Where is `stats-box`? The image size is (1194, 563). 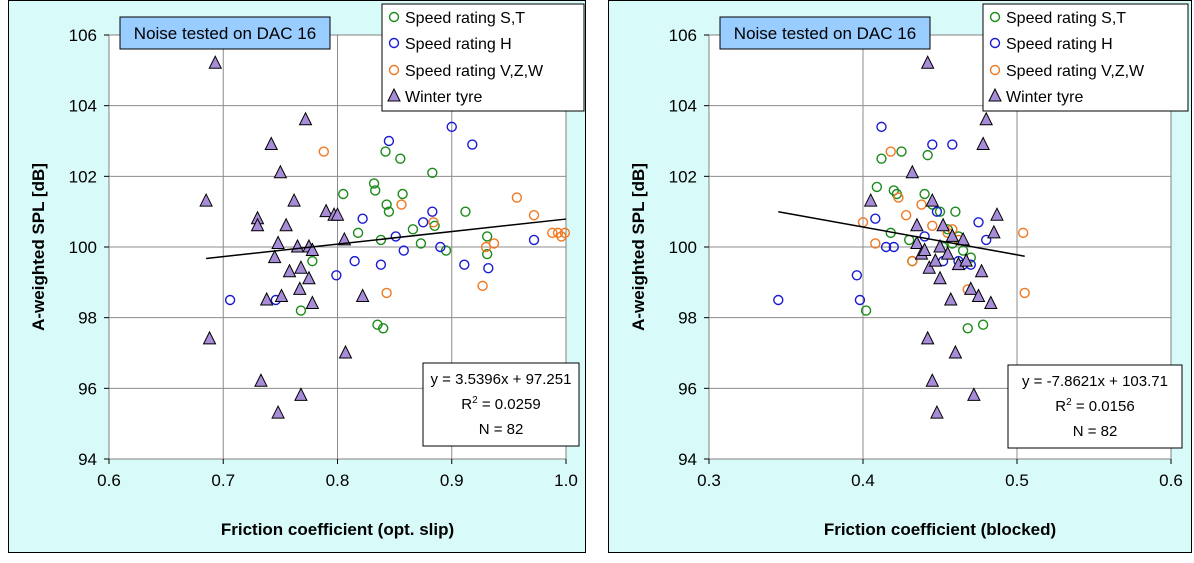 stats-box is located at coordinates (501, 404).